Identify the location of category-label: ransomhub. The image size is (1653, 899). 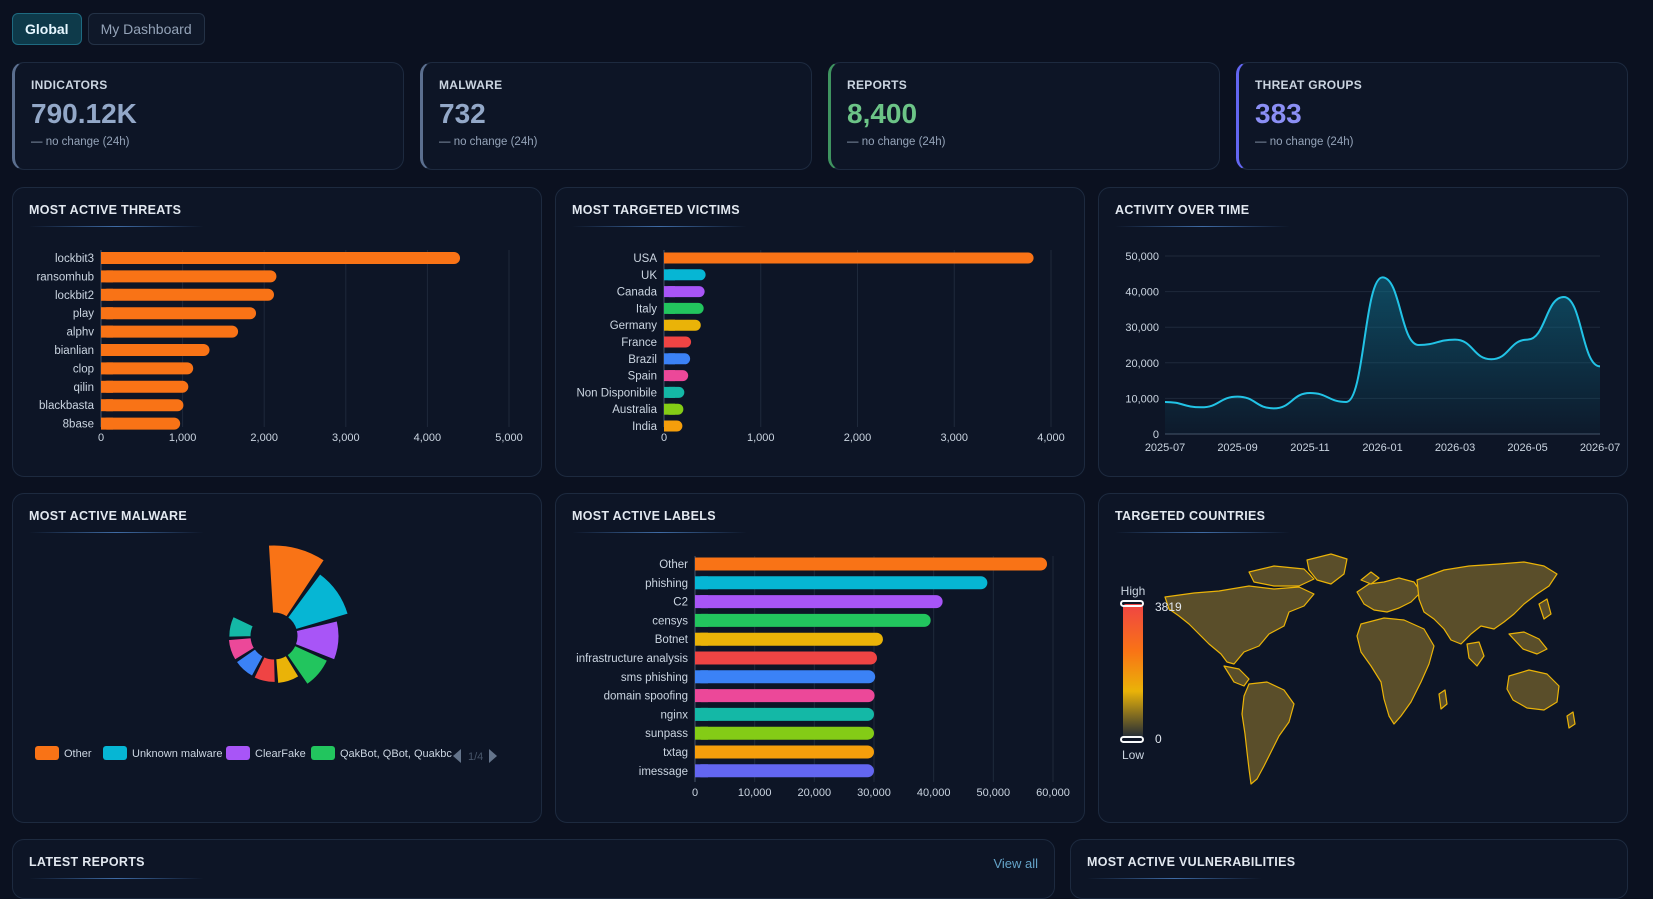
(65, 277).